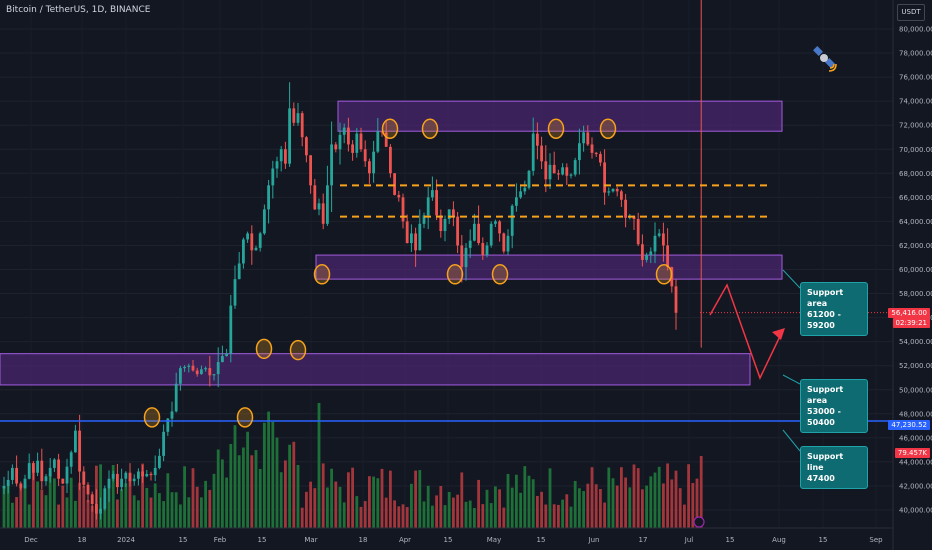 The height and width of the screenshot is (550, 932). Describe the element at coordinates (909, 313) in the screenshot. I see `last-price-tag: 56,416.00` at that location.